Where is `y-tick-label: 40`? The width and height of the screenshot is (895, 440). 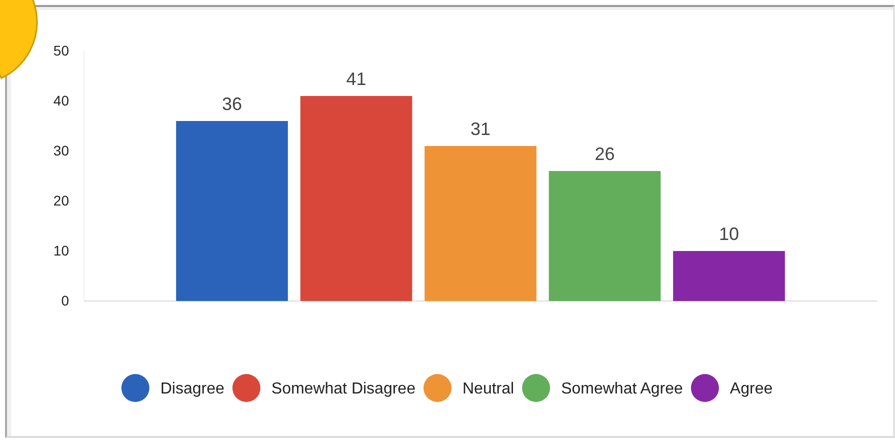 y-tick-label: 40 is located at coordinates (61, 100).